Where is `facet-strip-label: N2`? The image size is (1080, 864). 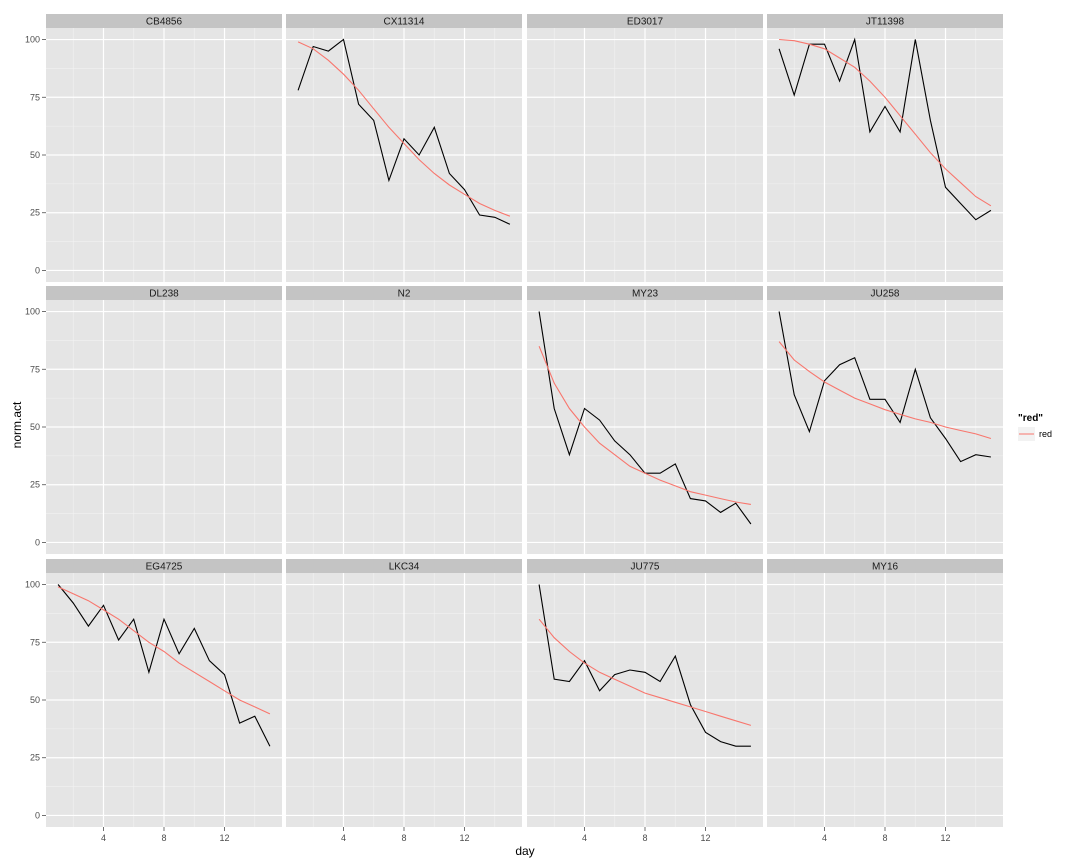 facet-strip-label: N2 is located at coordinates (404, 294).